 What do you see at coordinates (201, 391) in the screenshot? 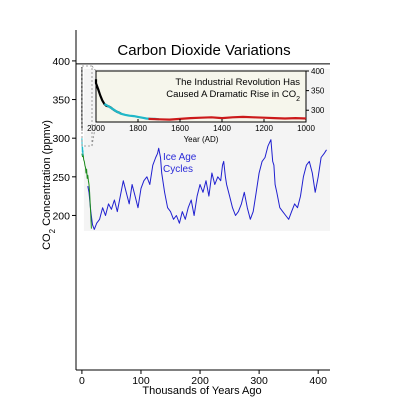
I see `x-axis-label: Thousands of Years Ago` at bounding box center [201, 391].